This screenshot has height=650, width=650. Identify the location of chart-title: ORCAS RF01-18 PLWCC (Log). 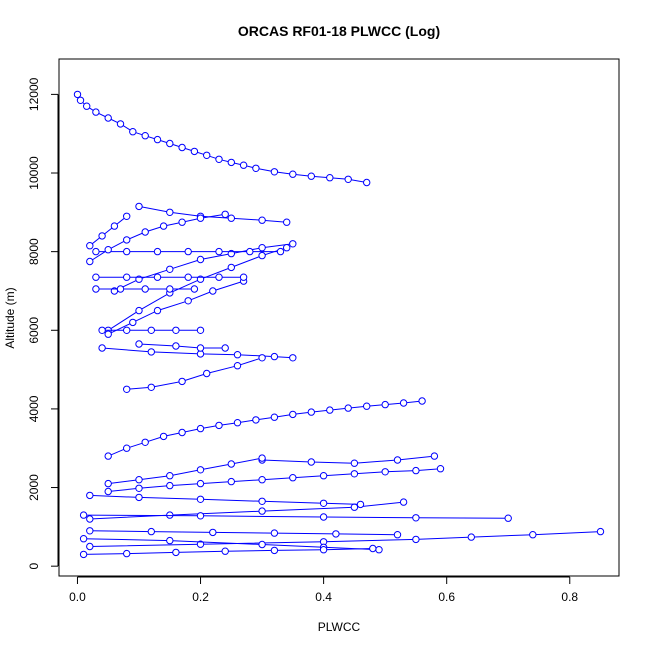
(339, 31).